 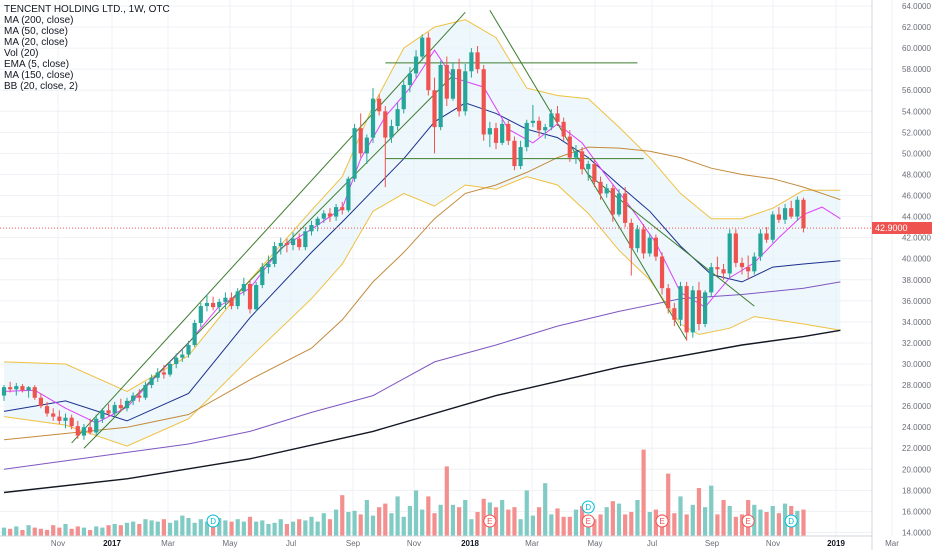 What do you see at coordinates (37, 64) in the screenshot?
I see `legend-item-ema5: EMA (5, close)` at bounding box center [37, 64].